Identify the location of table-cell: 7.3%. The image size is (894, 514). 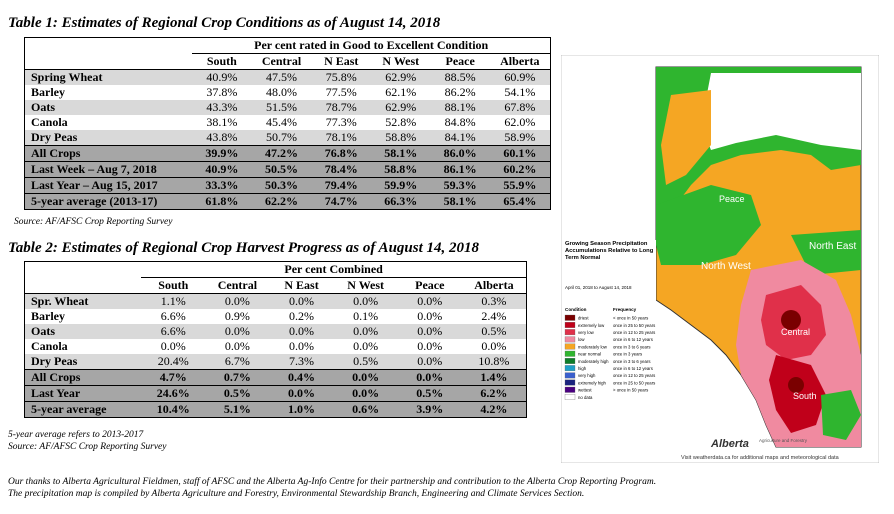
(301, 362).